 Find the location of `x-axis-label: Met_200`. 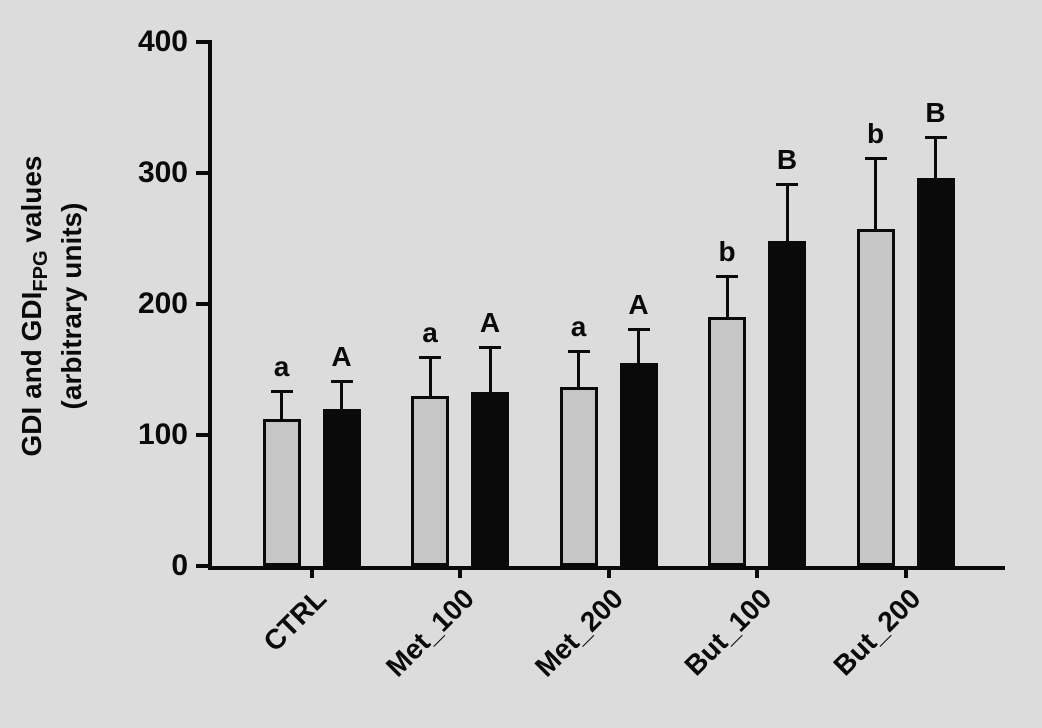

x-axis-label: Met_200 is located at coordinates (579, 632).